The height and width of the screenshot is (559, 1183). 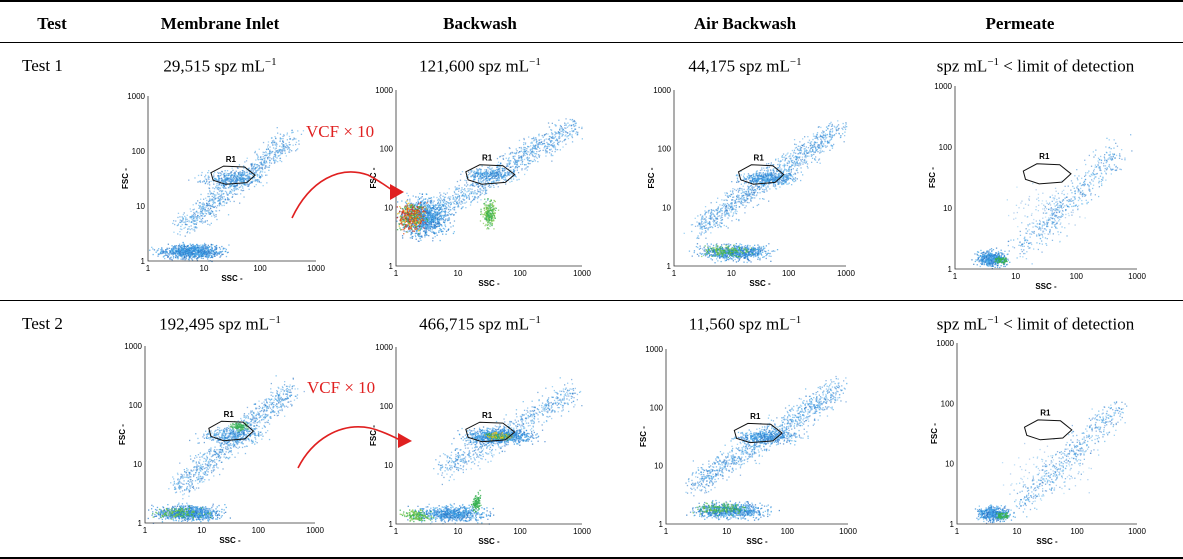 What do you see at coordinates (52, 23) in the screenshot?
I see `header-test: Test` at bounding box center [52, 23].